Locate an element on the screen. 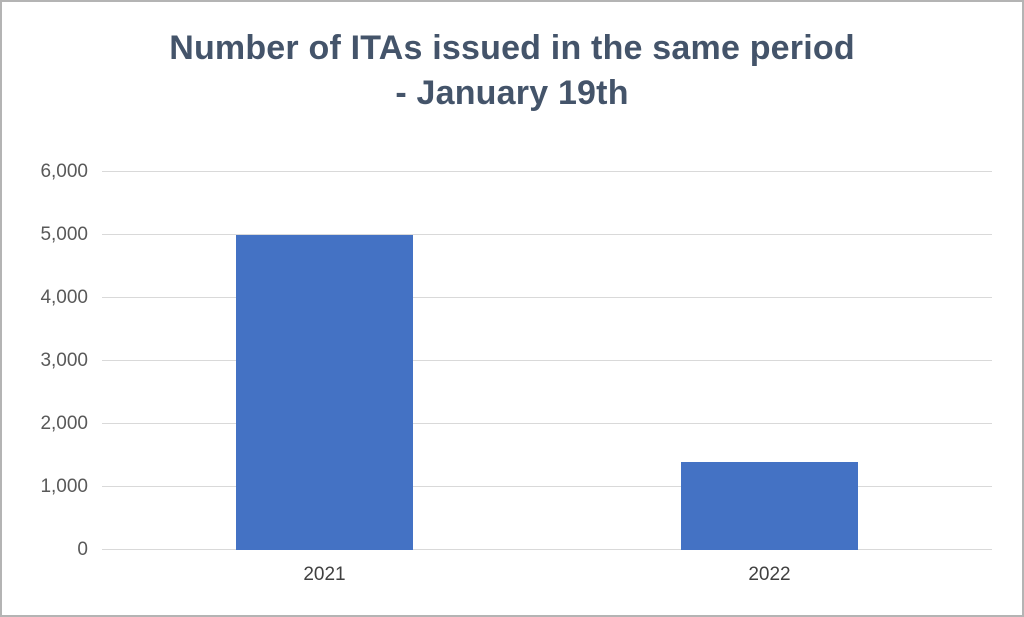 This screenshot has height=617, width=1024. y-axis-tick-label: 0 is located at coordinates (82, 549).